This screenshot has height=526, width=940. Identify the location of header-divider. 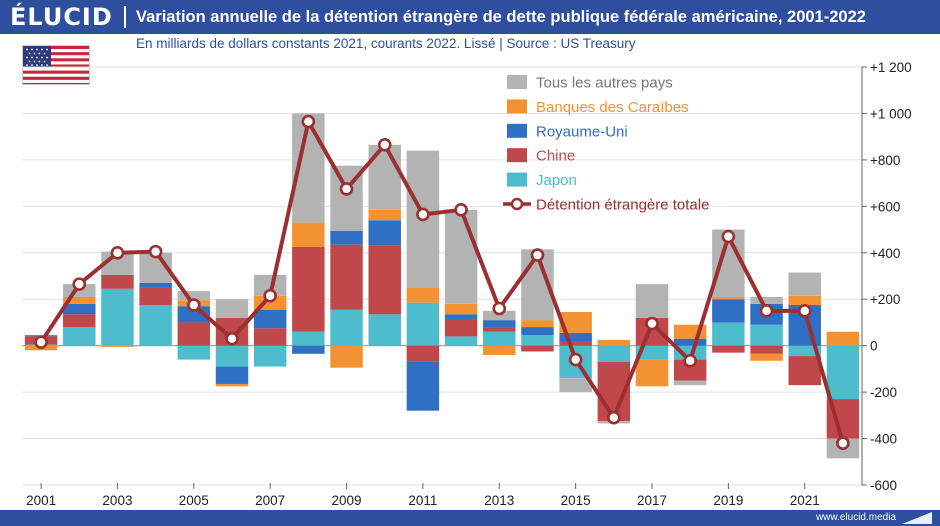
(125, 17).